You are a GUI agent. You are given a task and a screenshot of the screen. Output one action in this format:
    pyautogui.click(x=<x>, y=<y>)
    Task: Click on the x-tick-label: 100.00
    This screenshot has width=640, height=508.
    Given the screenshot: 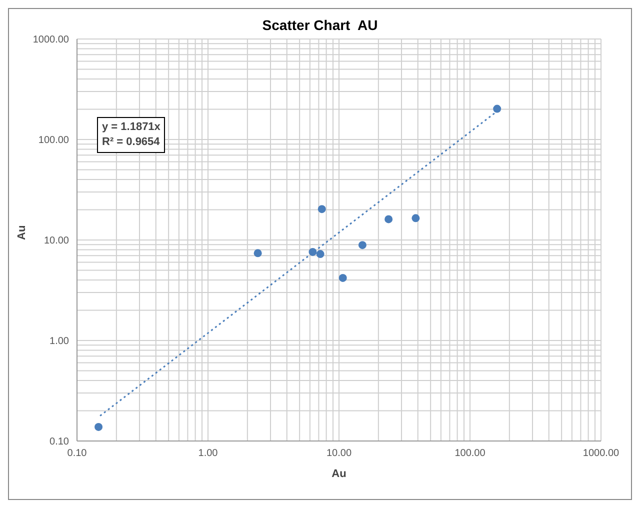 What is the action you would take?
    pyautogui.click(x=470, y=454)
    